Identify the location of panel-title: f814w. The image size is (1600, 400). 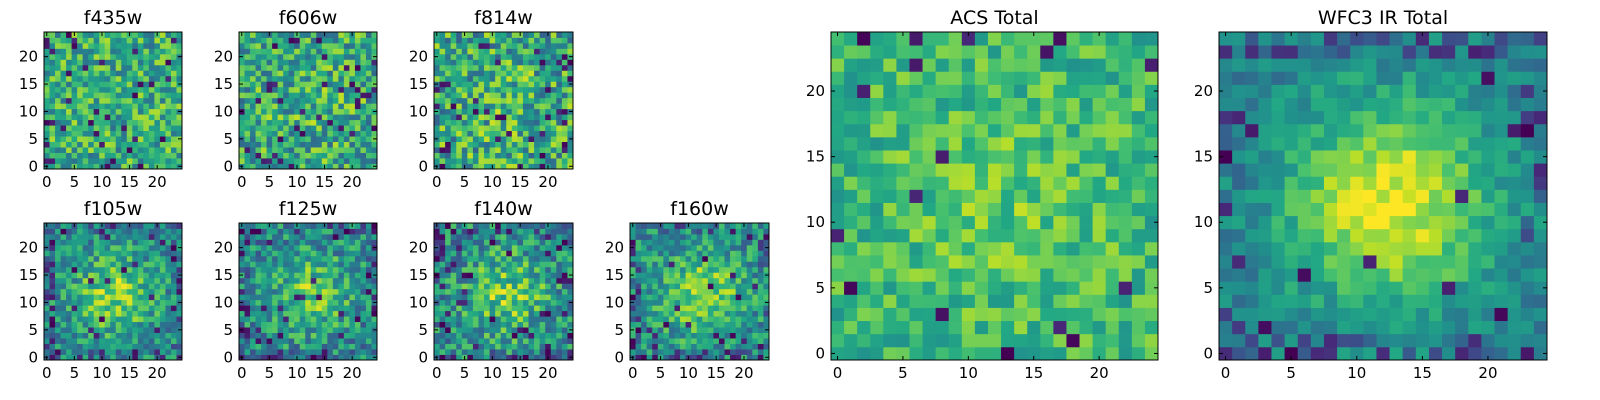
(503, 18).